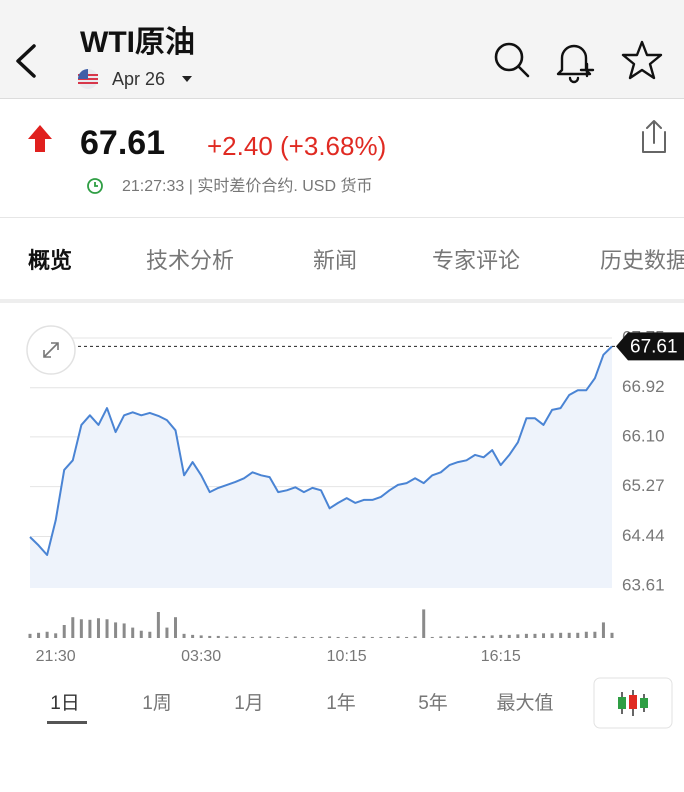  Describe the element at coordinates (137, 42) in the screenshot. I see `instrument-title: WTI原油` at that location.